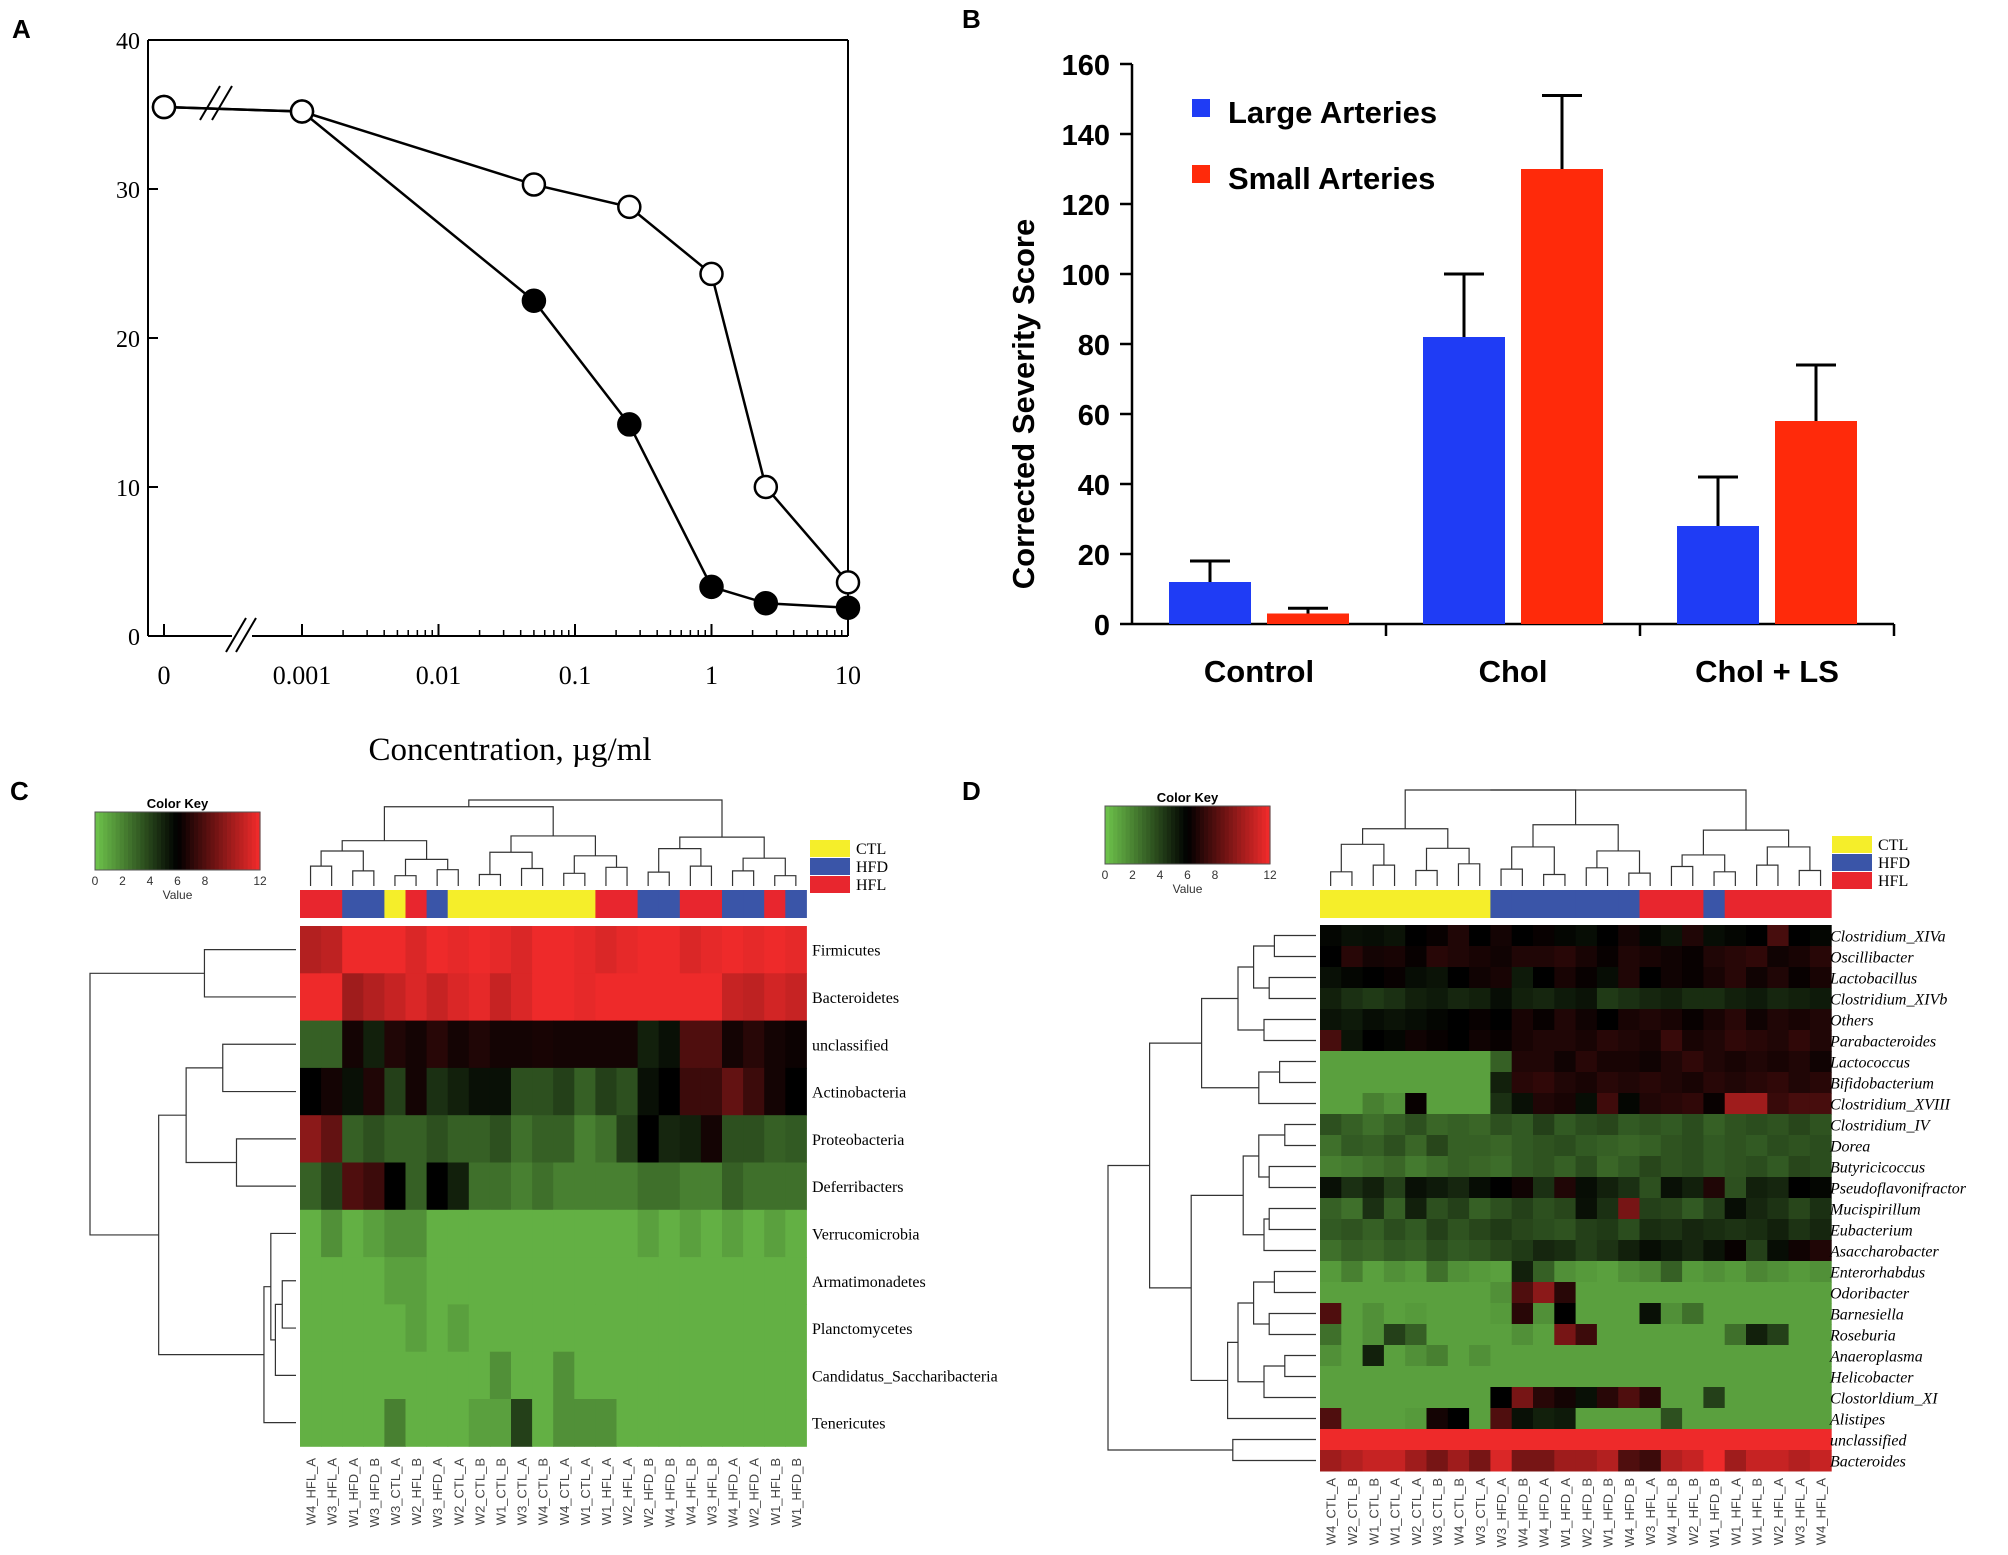 The image size is (2008, 1555). Describe the element at coordinates (1416, 1512) in the screenshot. I see `column-label: W2_CTL_A` at that location.